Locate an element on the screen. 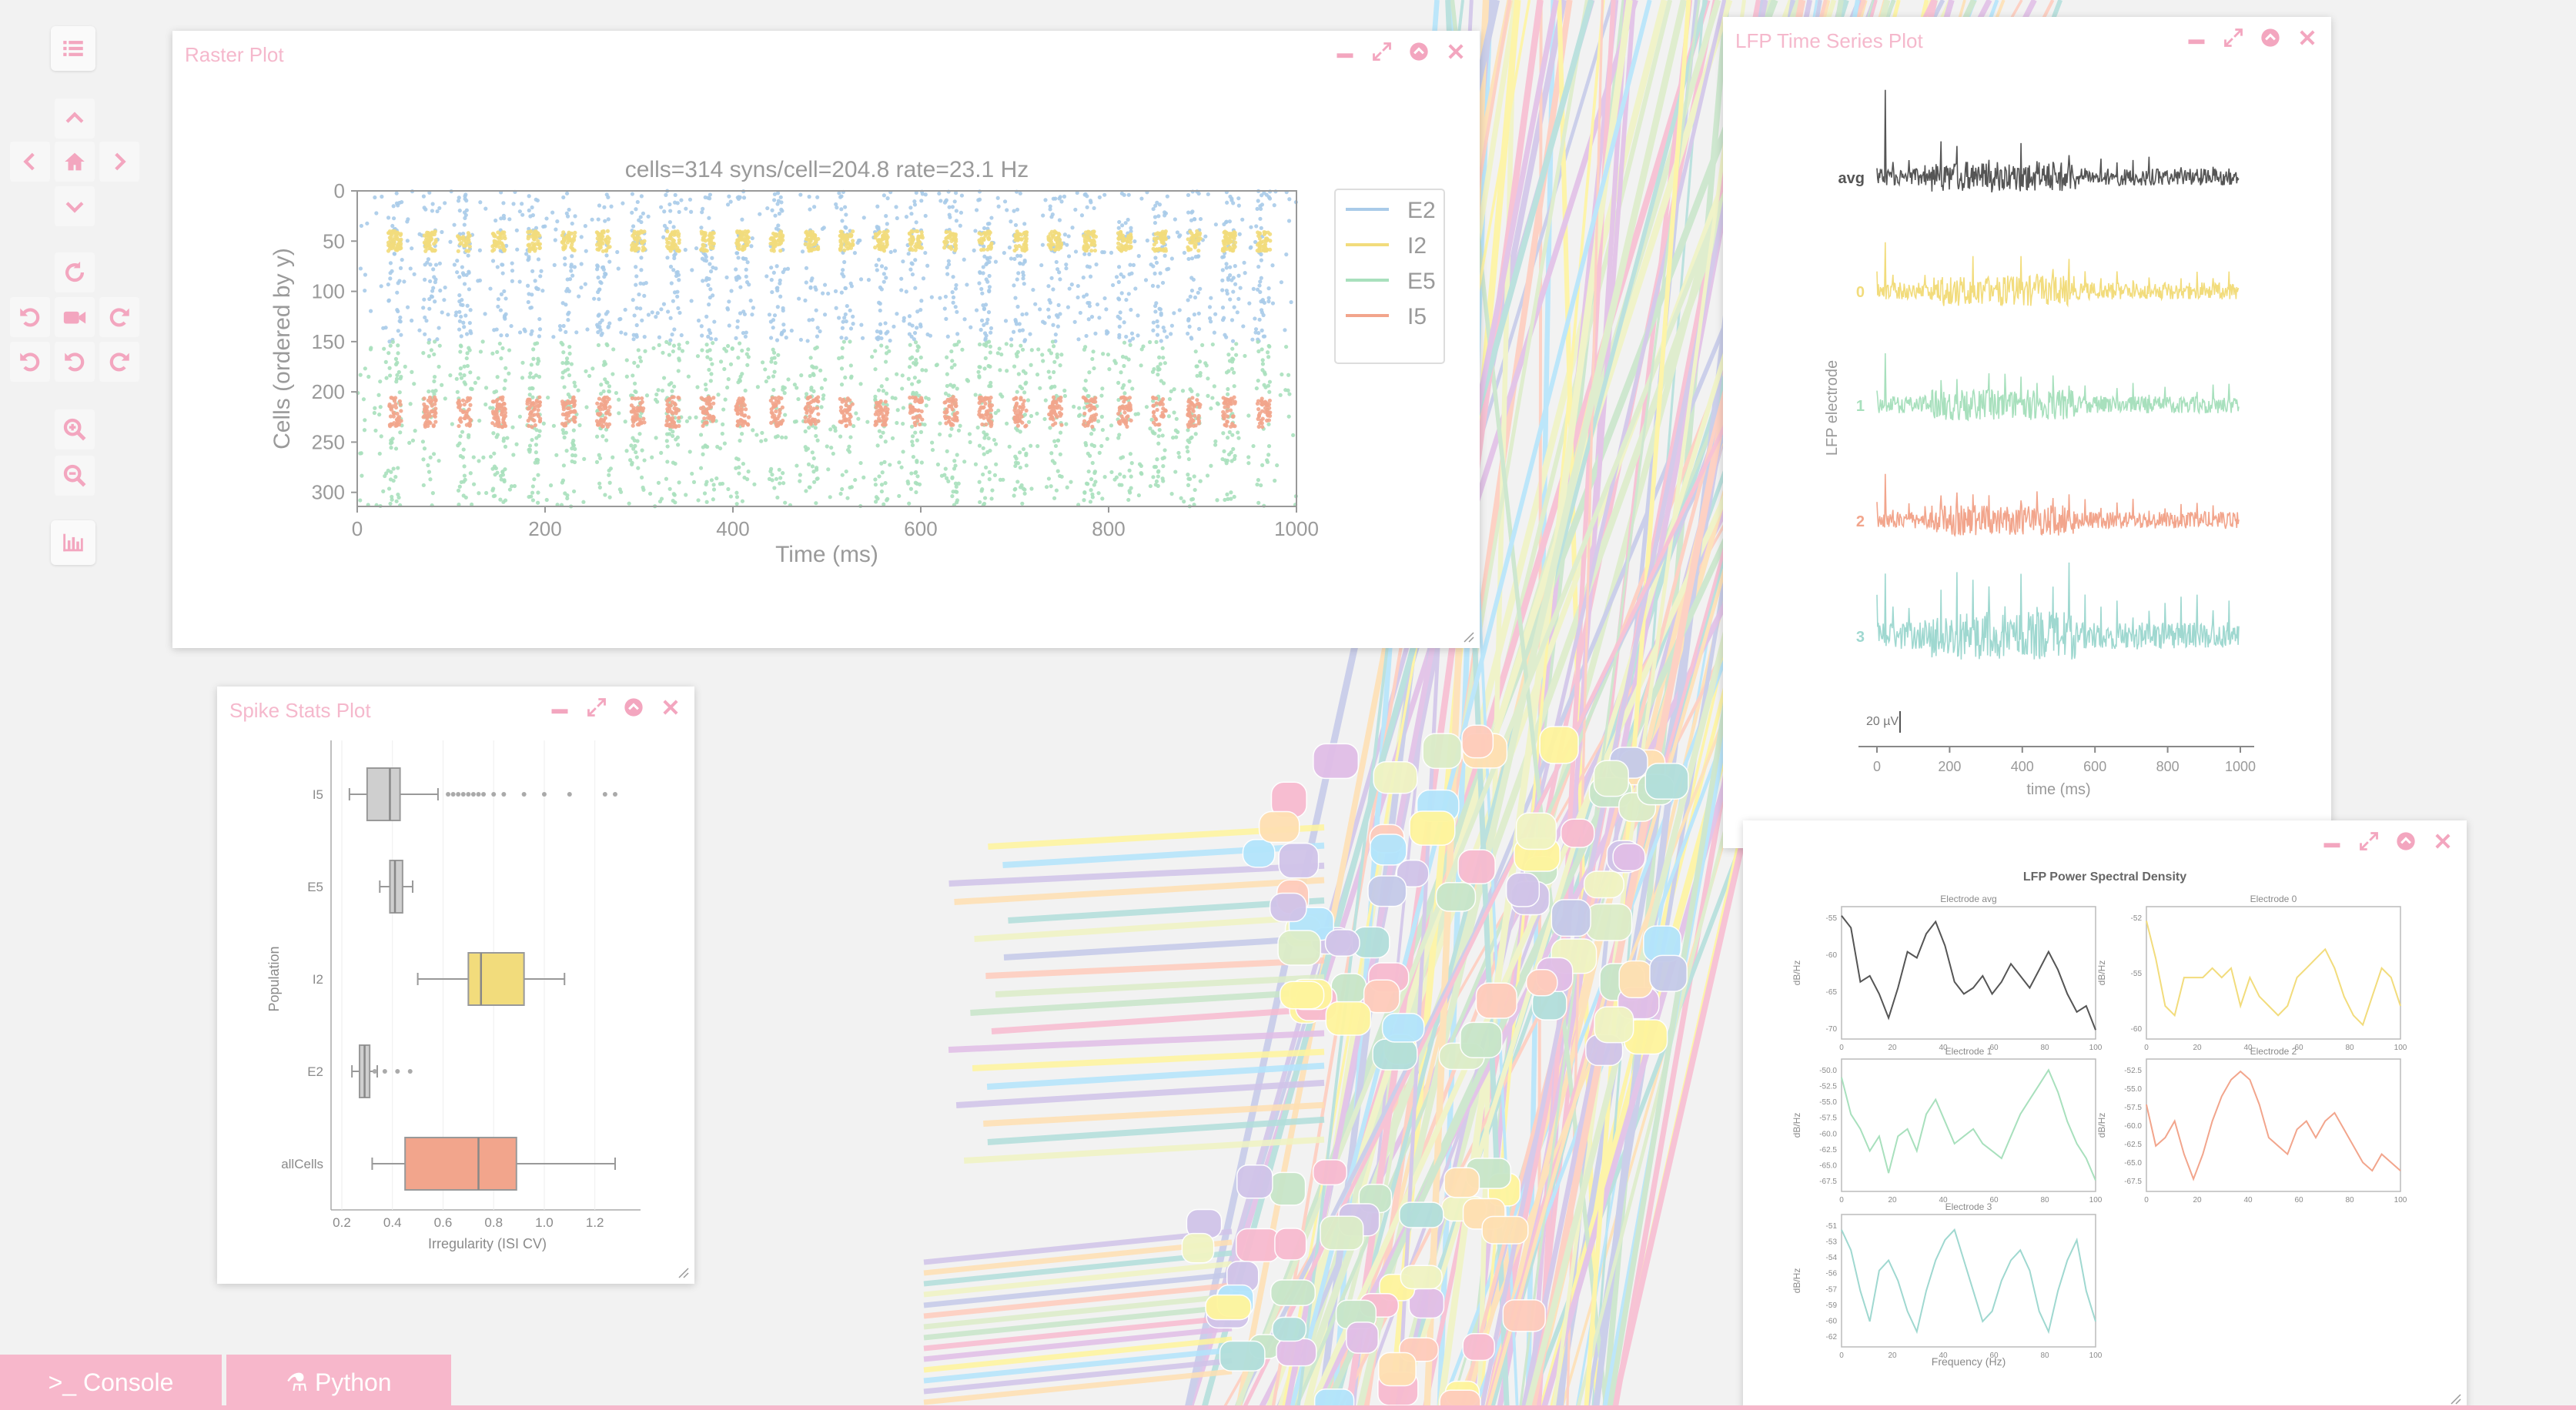 The height and width of the screenshot is (1410, 2576). right-icon is located at coordinates (119, 162).